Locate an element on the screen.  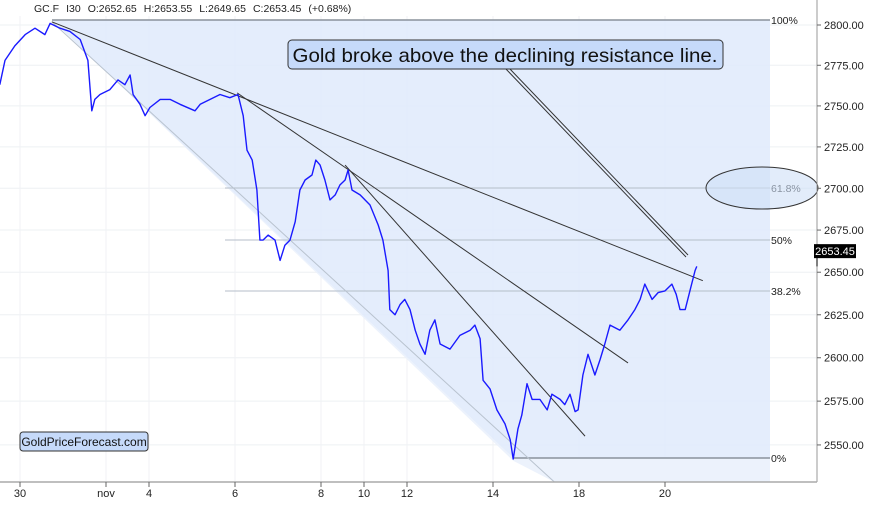
y-tick-label: 2650.00 is located at coordinates (844, 273).